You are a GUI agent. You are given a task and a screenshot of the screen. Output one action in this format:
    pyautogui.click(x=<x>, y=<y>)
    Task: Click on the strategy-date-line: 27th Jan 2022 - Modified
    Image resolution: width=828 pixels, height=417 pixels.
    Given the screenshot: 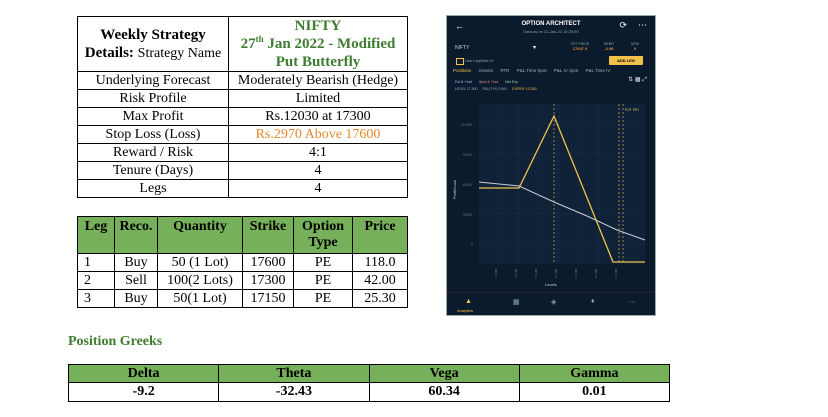 What is the action you would take?
    pyautogui.click(x=318, y=44)
    